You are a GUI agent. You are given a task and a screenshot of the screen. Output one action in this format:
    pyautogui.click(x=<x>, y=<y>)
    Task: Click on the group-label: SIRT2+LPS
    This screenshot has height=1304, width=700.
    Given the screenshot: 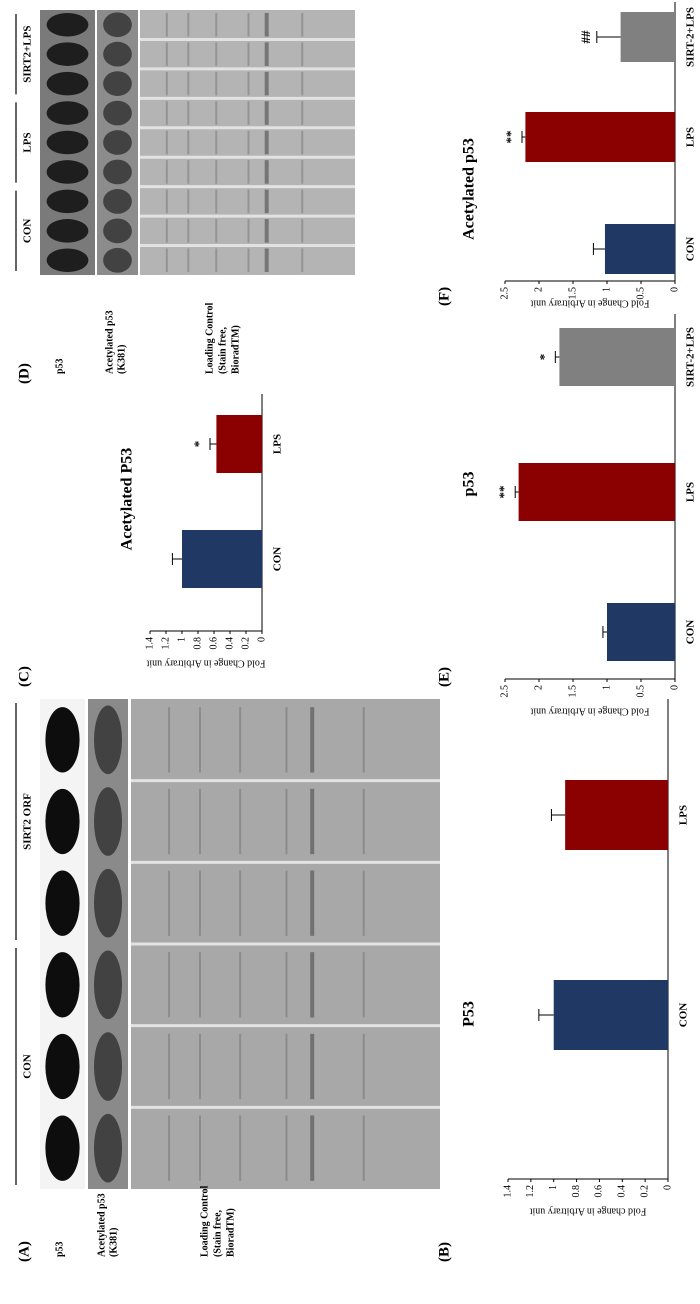 What is the action you would take?
    pyautogui.click(x=28, y=54)
    